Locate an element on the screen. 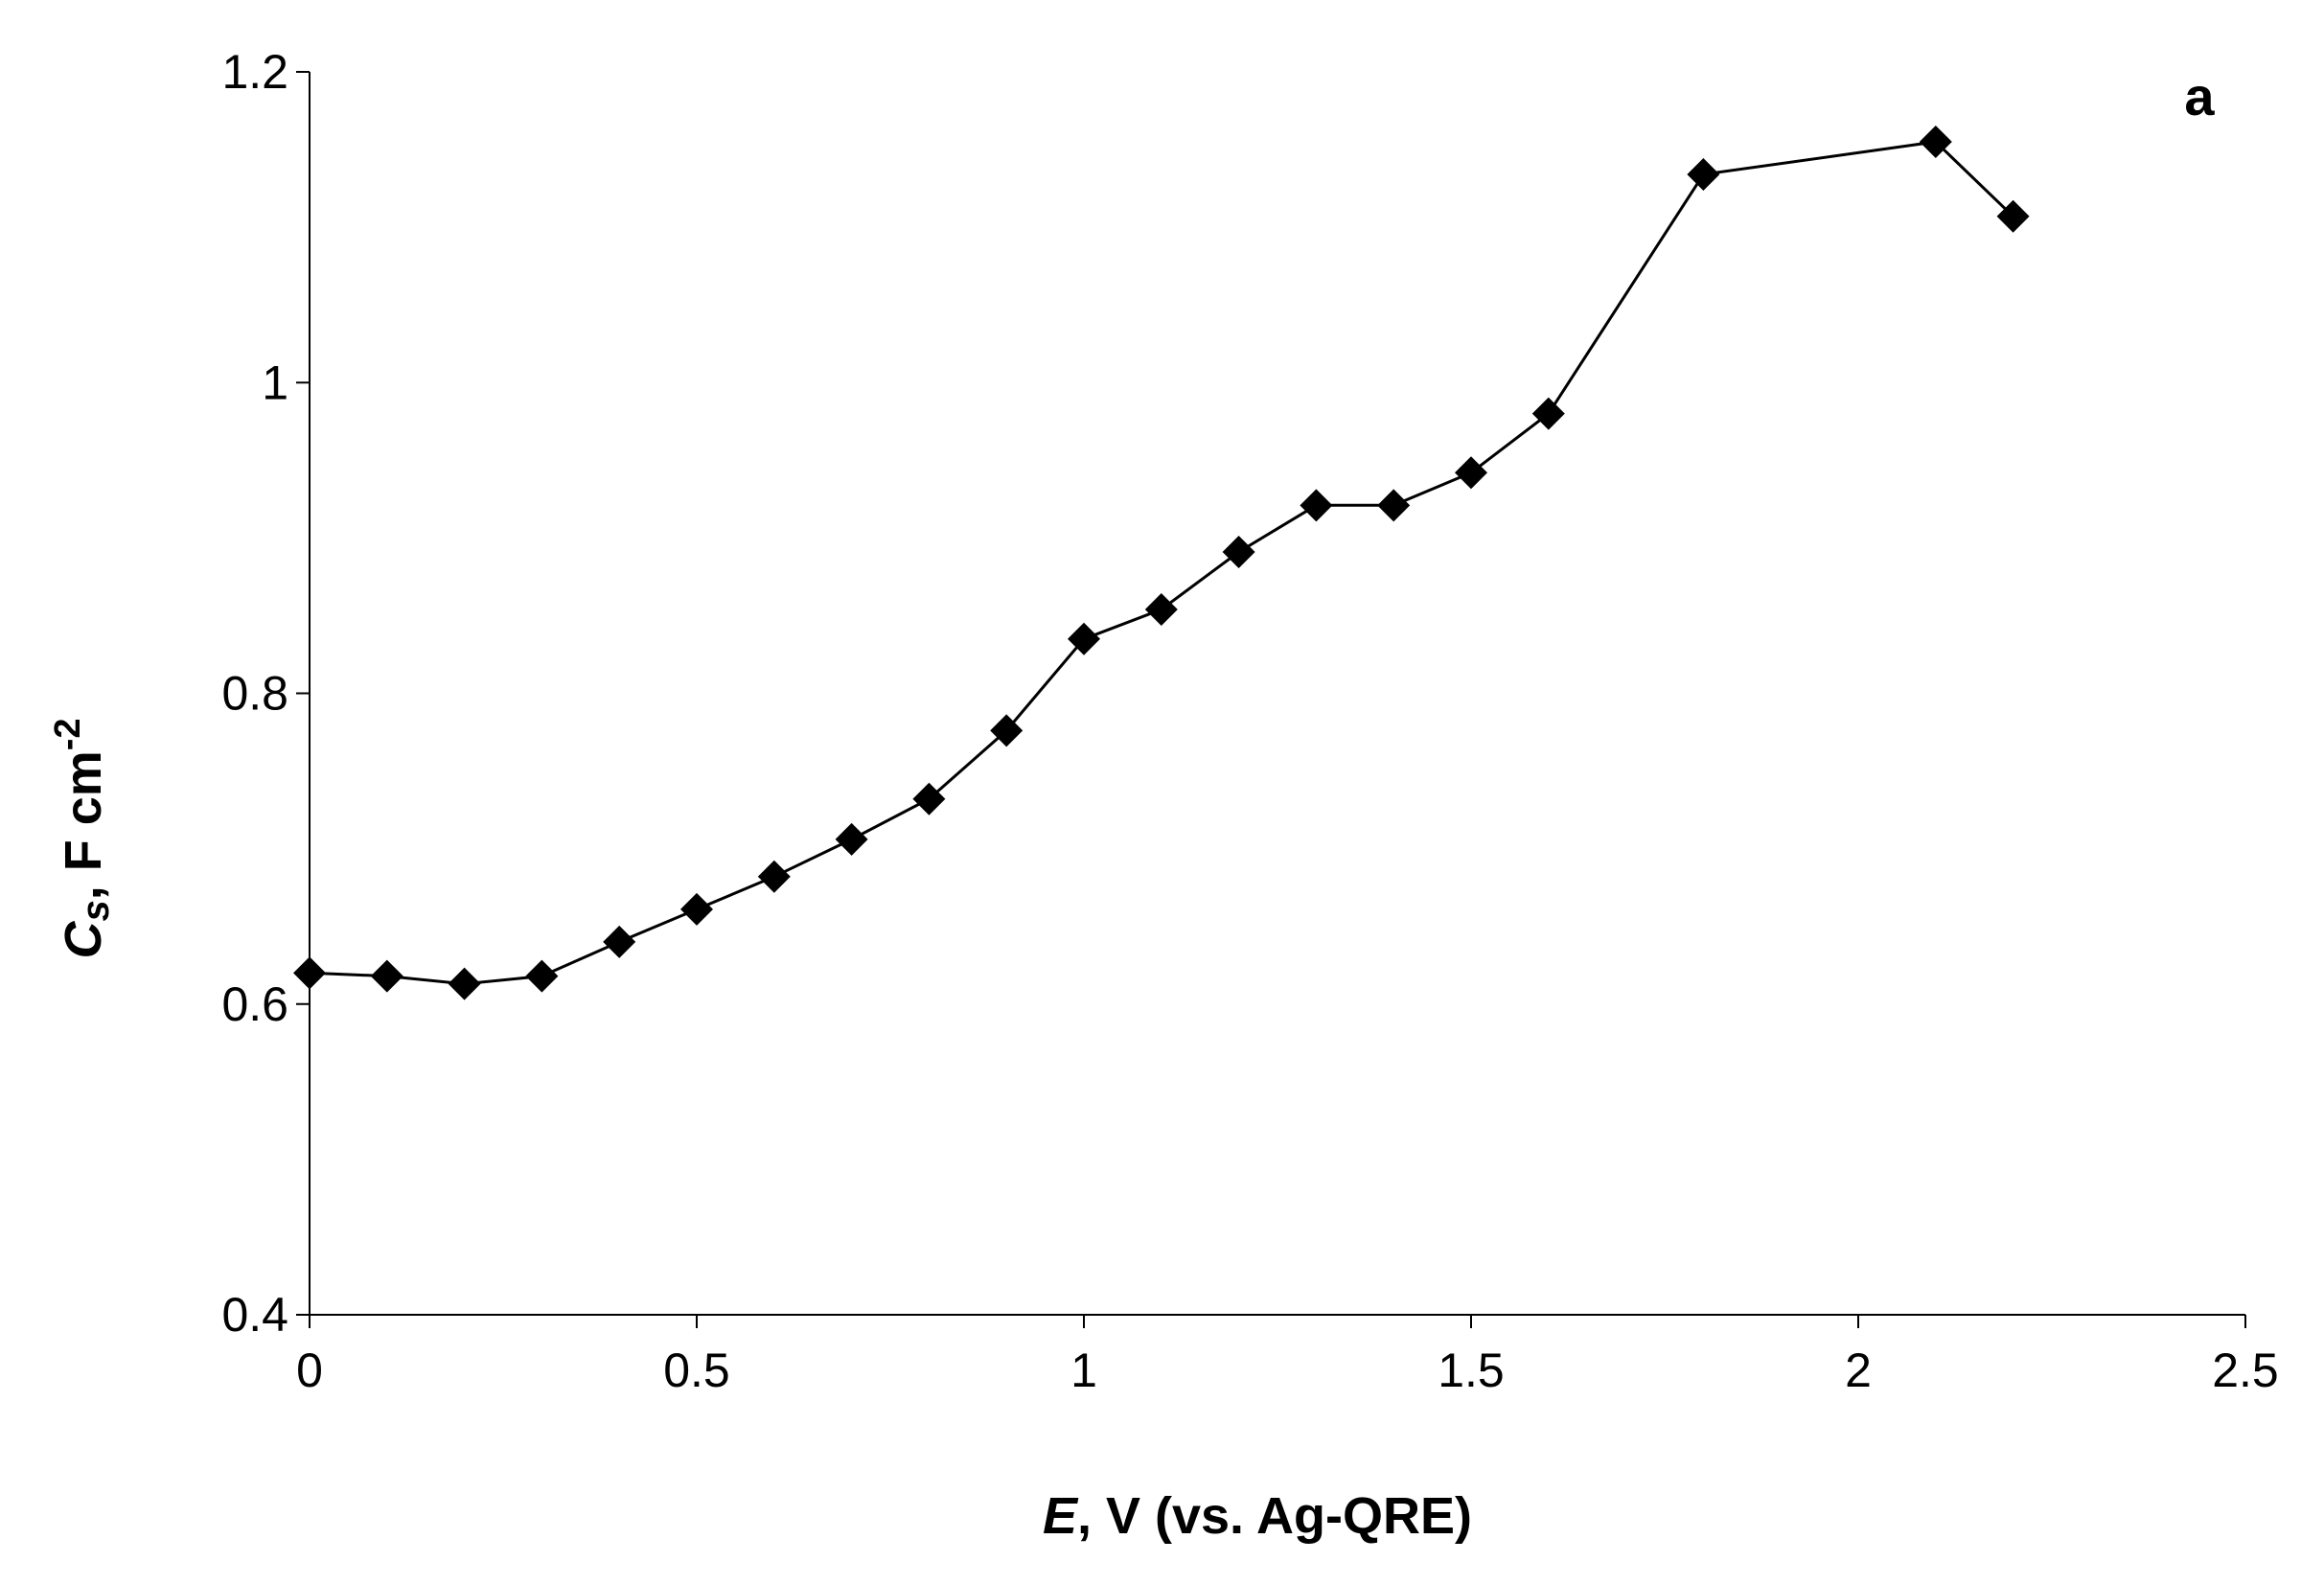 Image resolution: width=2324 pixels, height=1585 pixels. x-ticks: 0 0.5 1 1.5 2 2.5 is located at coordinates (1287, 1356).